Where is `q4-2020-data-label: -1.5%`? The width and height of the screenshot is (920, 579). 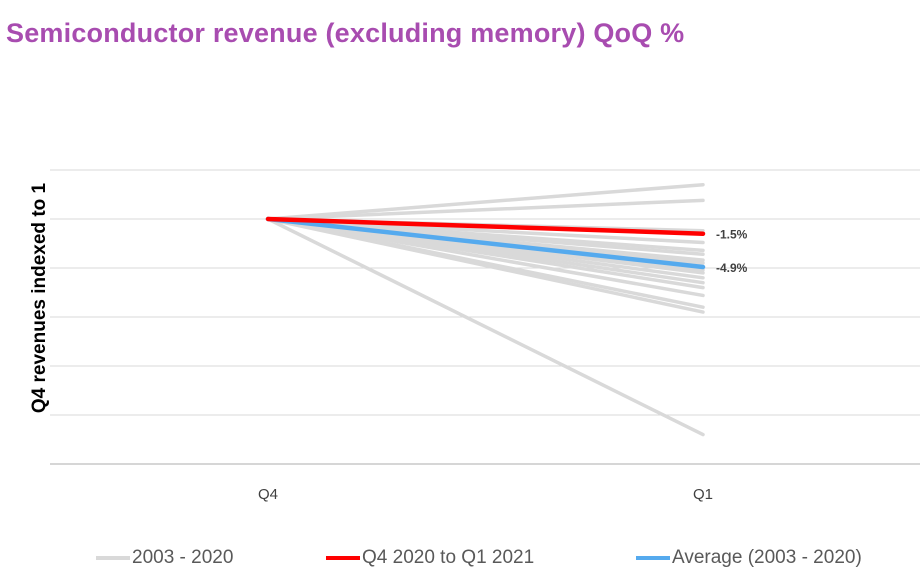
q4-2020-data-label: -1.5% is located at coordinates (732, 235).